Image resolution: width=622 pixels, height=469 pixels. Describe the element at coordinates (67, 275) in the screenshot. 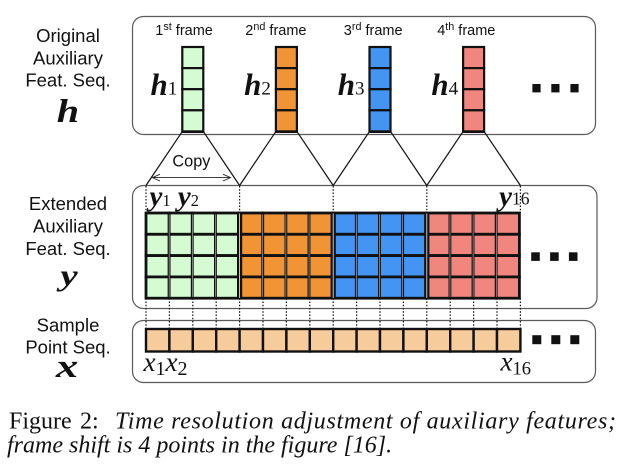

I see `svg-text: y` at that location.